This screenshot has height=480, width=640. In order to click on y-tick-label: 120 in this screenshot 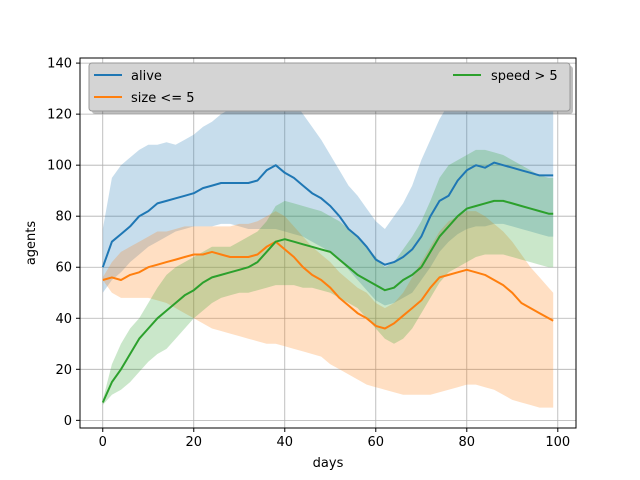, I will do `click(59, 115)`.